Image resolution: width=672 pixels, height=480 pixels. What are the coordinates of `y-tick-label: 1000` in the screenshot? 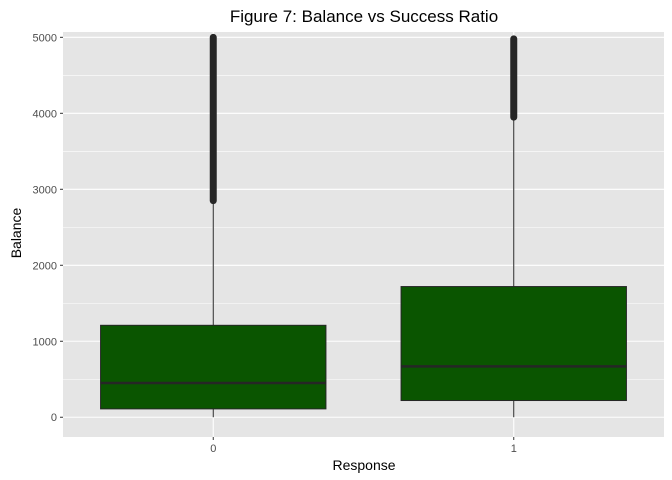 It's located at (45, 342).